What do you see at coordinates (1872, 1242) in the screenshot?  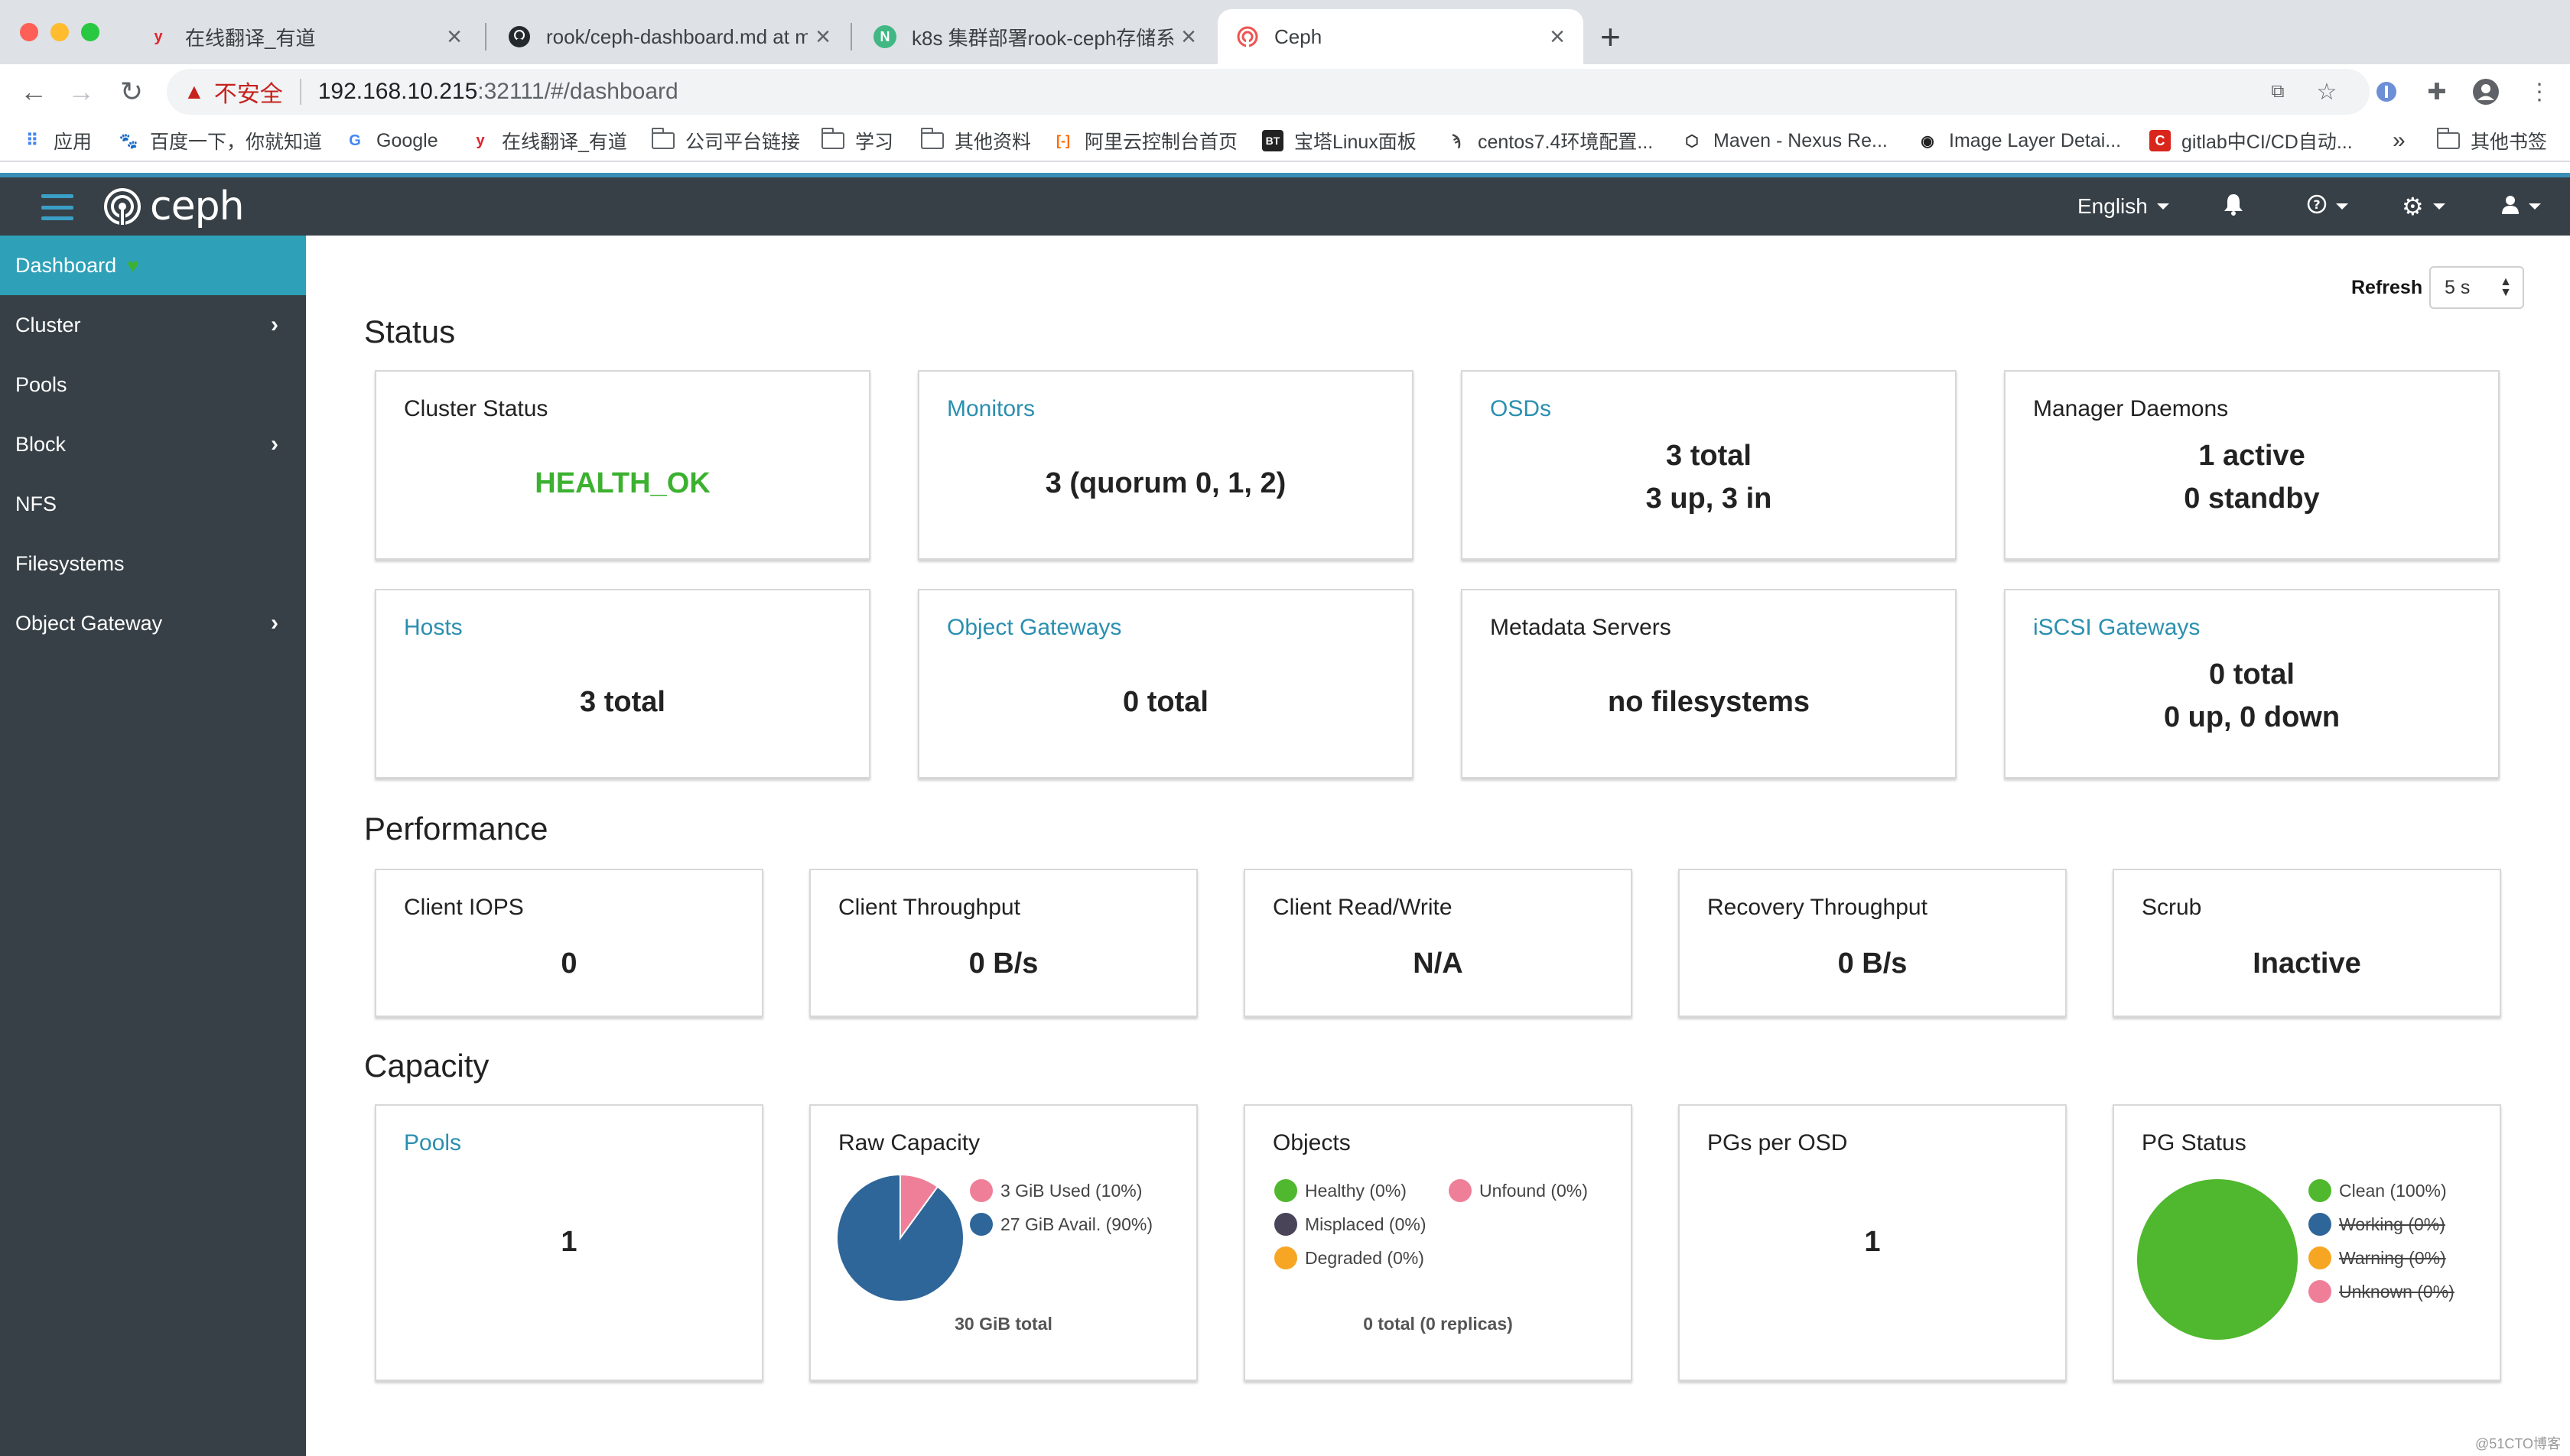 I see `pgs-per-osd-value: 1` at bounding box center [1872, 1242].